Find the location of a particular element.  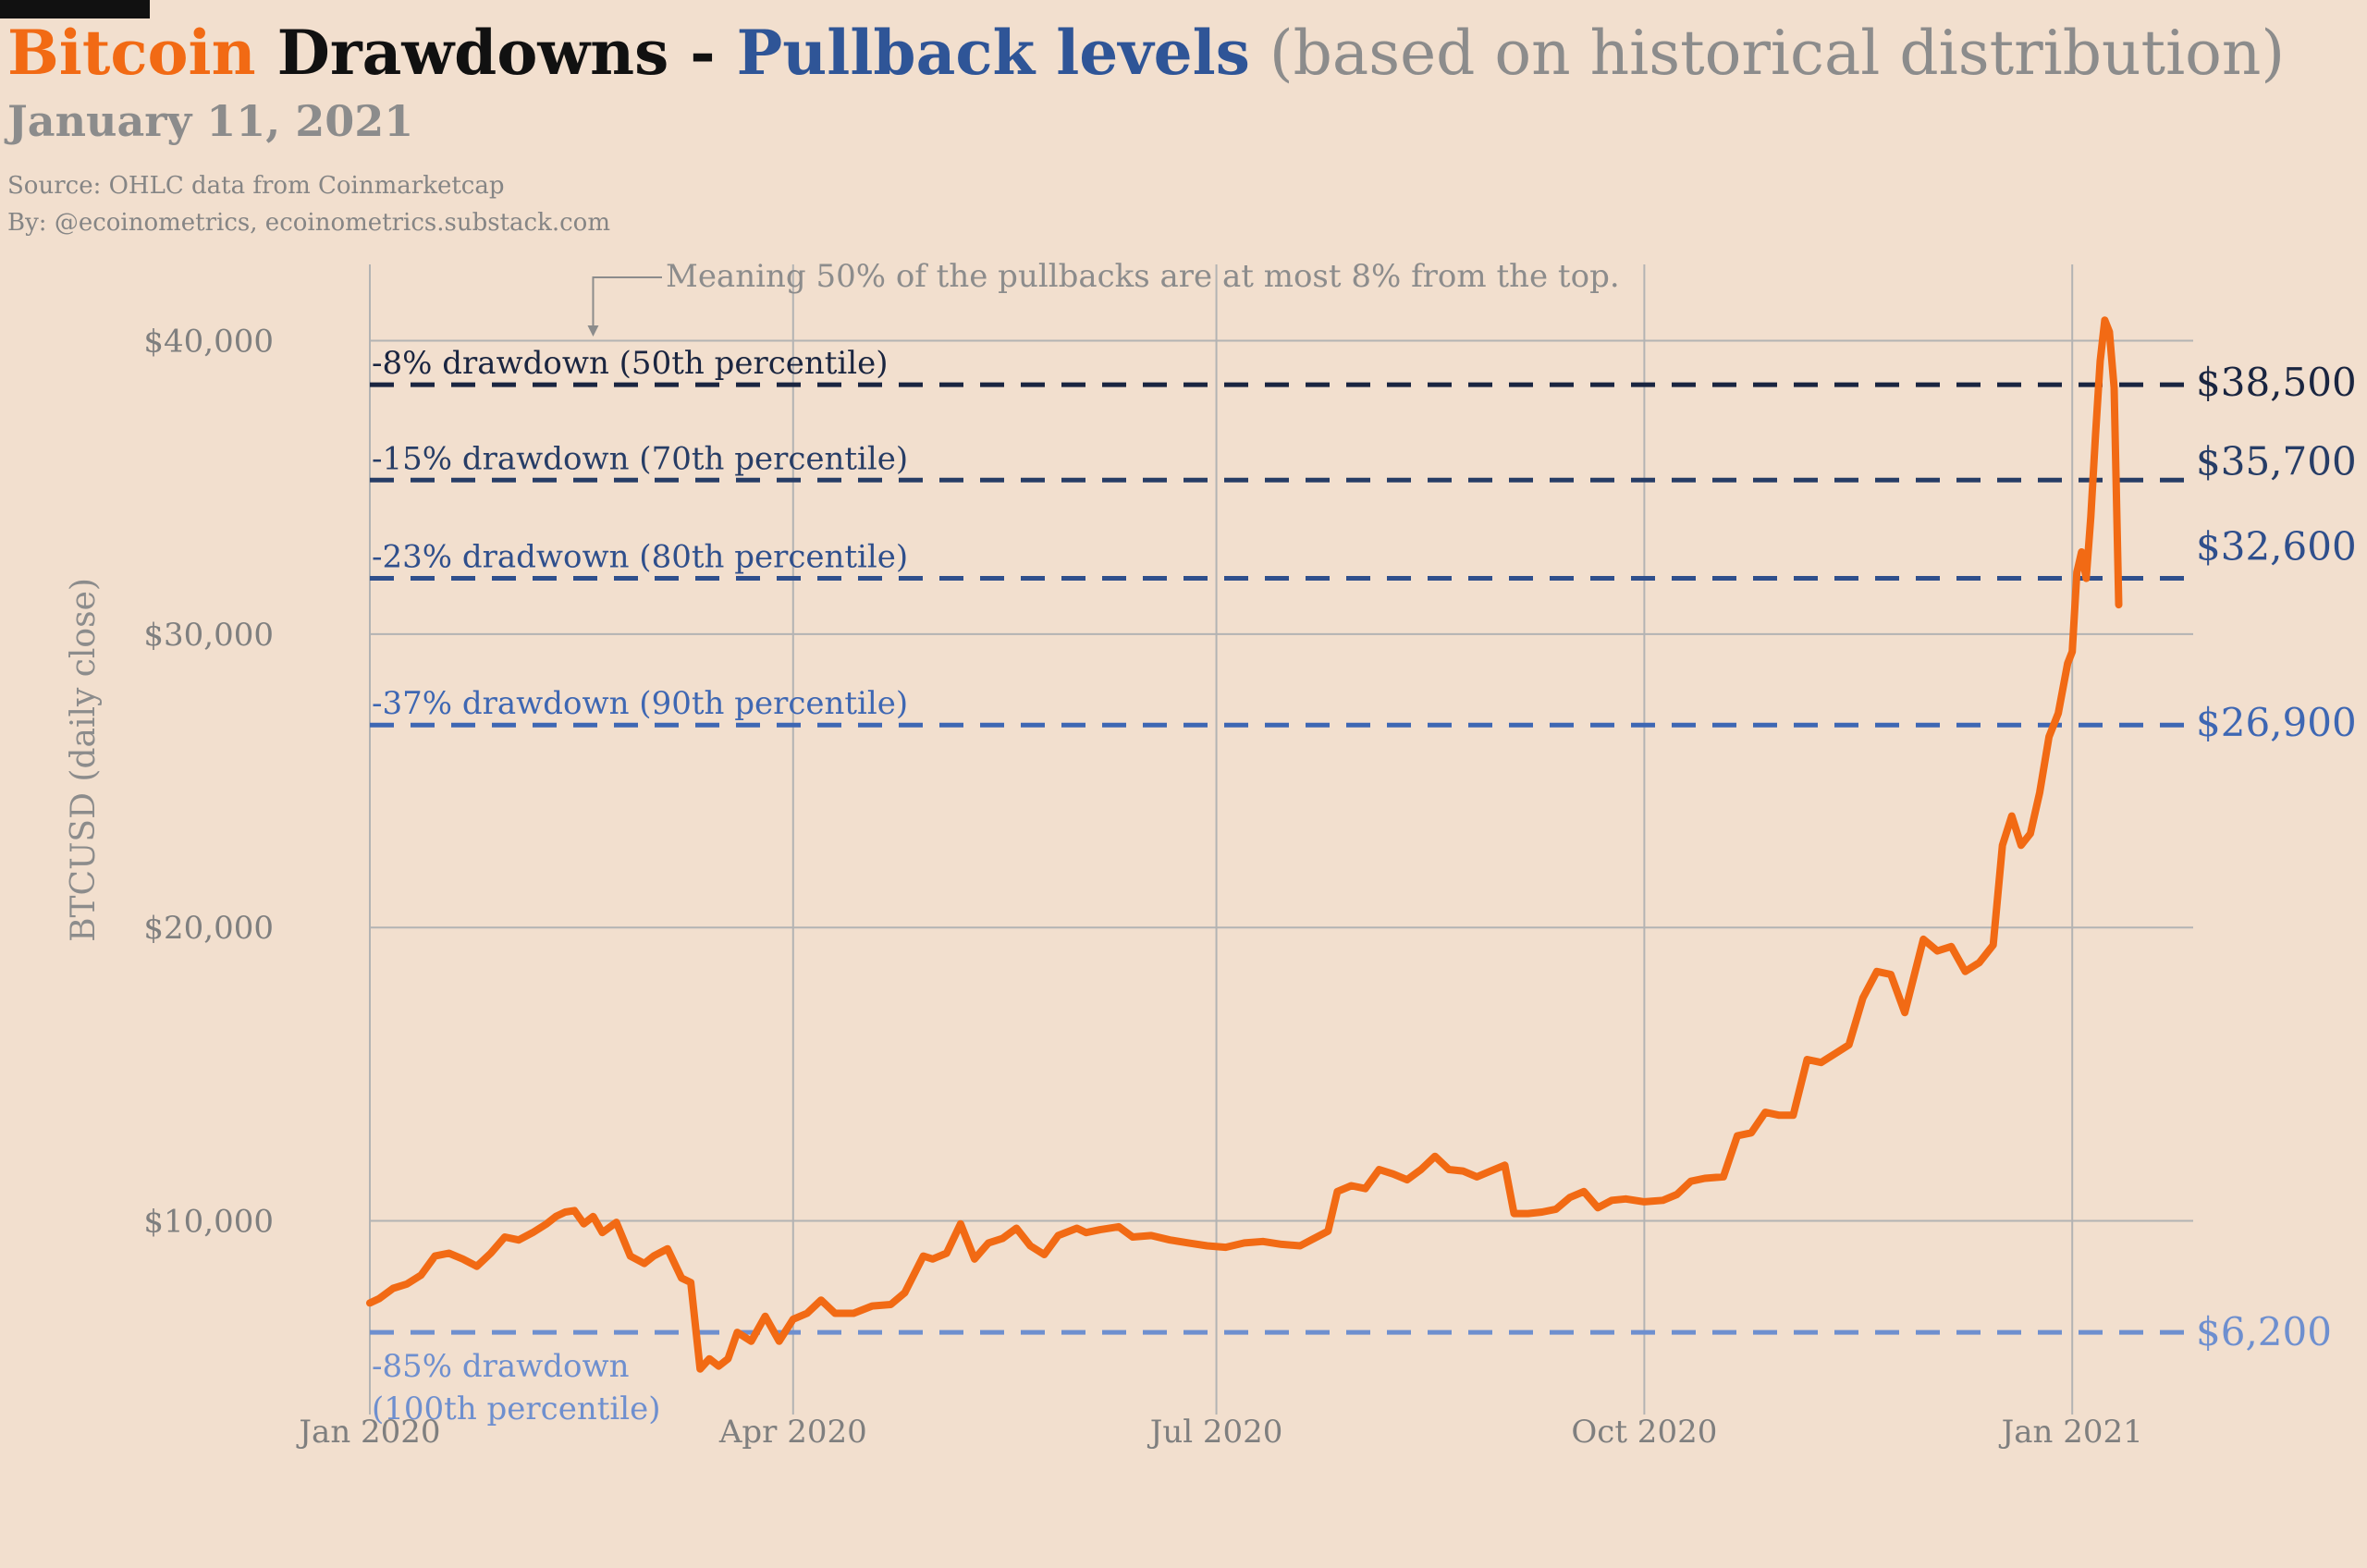

drawdown-price-label: $38,500 is located at coordinates (2276, 383).